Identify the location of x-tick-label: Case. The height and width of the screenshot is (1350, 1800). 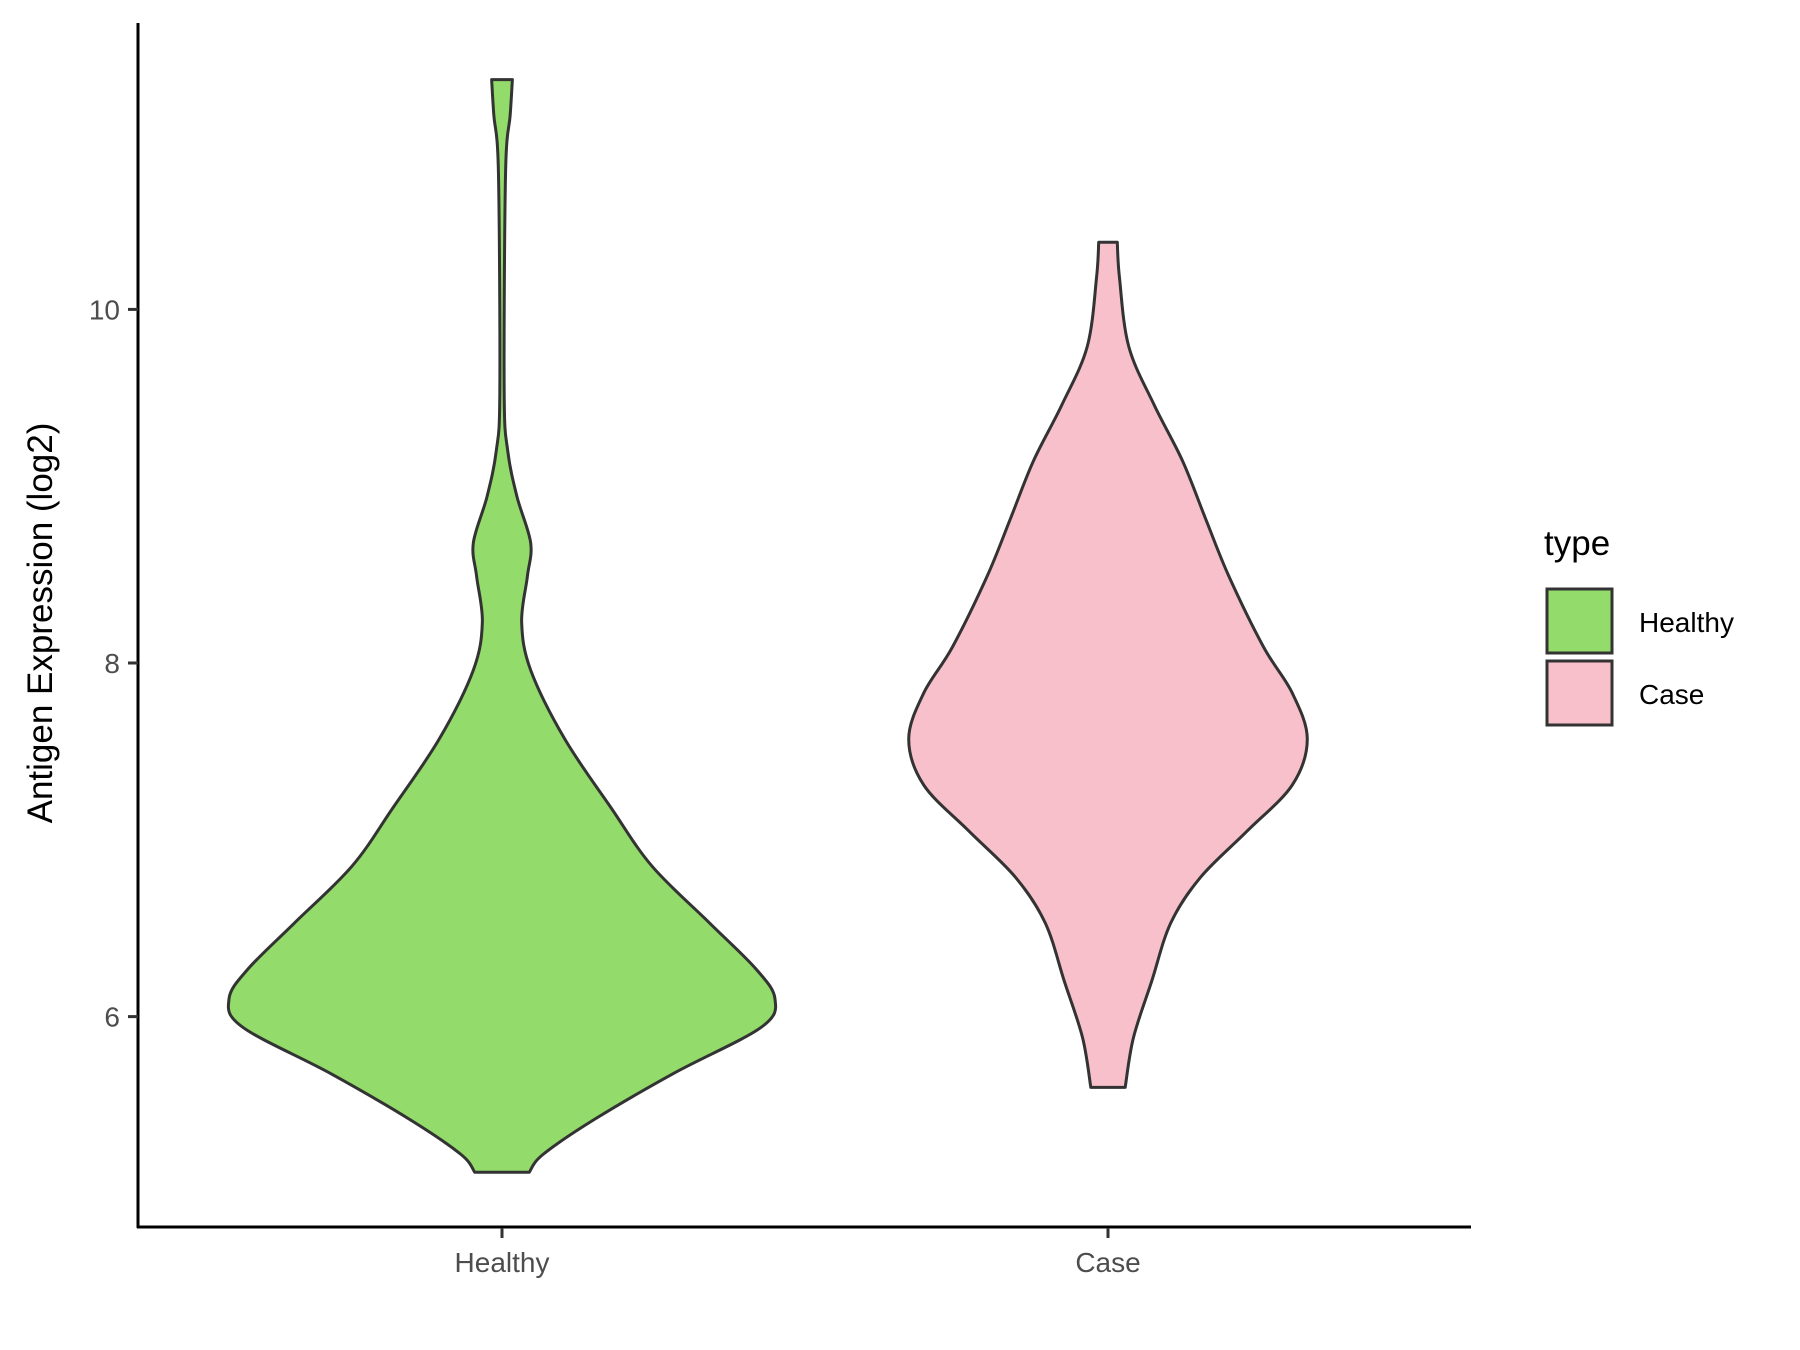
(1107, 1262).